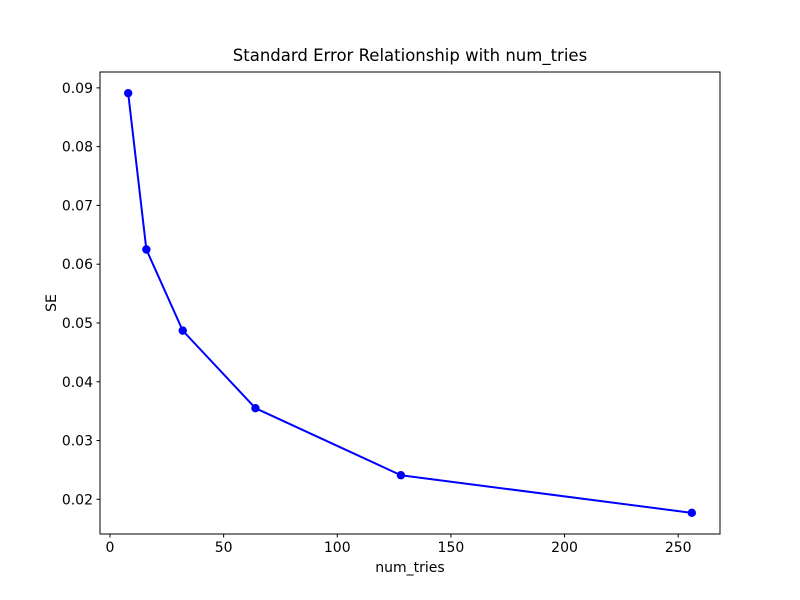 This screenshot has height=600, width=800. What do you see at coordinates (337, 548) in the screenshot?
I see `x-tick-label: 100` at bounding box center [337, 548].